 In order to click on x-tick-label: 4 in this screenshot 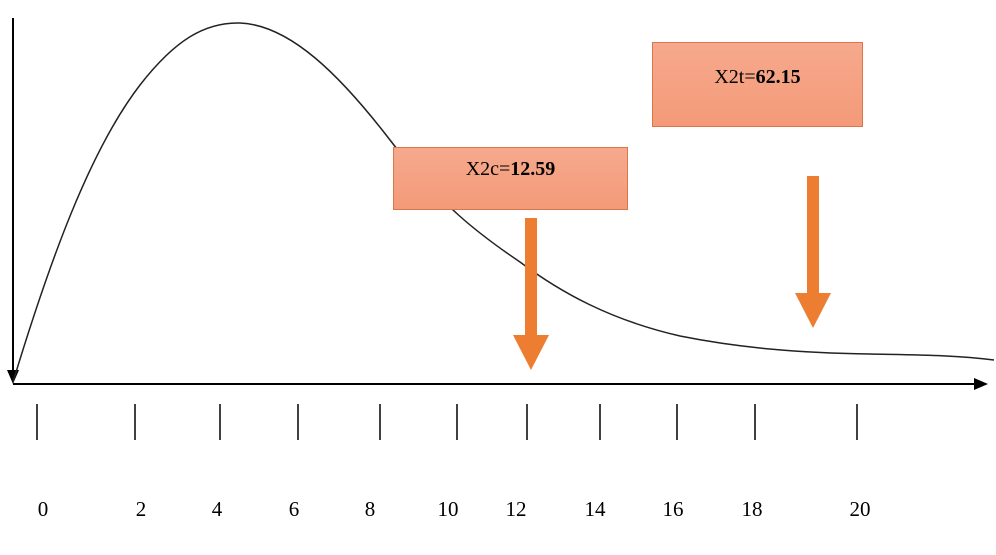, I will do `click(217, 509)`.